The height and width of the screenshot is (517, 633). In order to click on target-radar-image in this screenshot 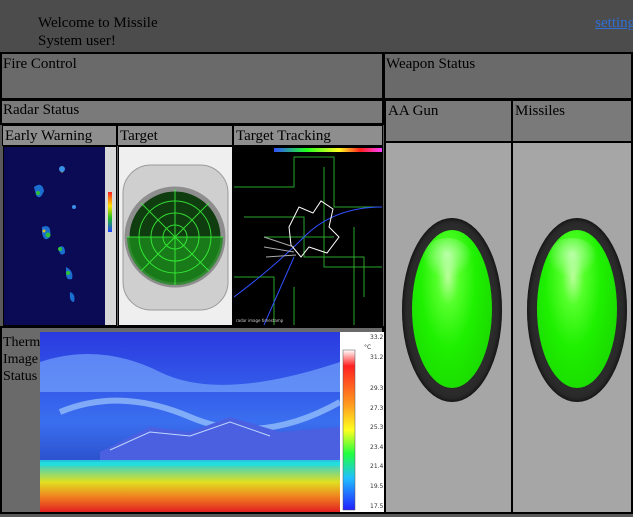, I will do `click(175, 236)`.